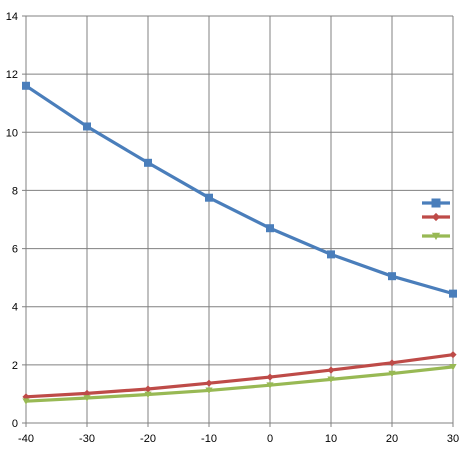 The width and height of the screenshot is (476, 455). What do you see at coordinates (392, 439) in the screenshot?
I see `x-tick-label: 20` at bounding box center [392, 439].